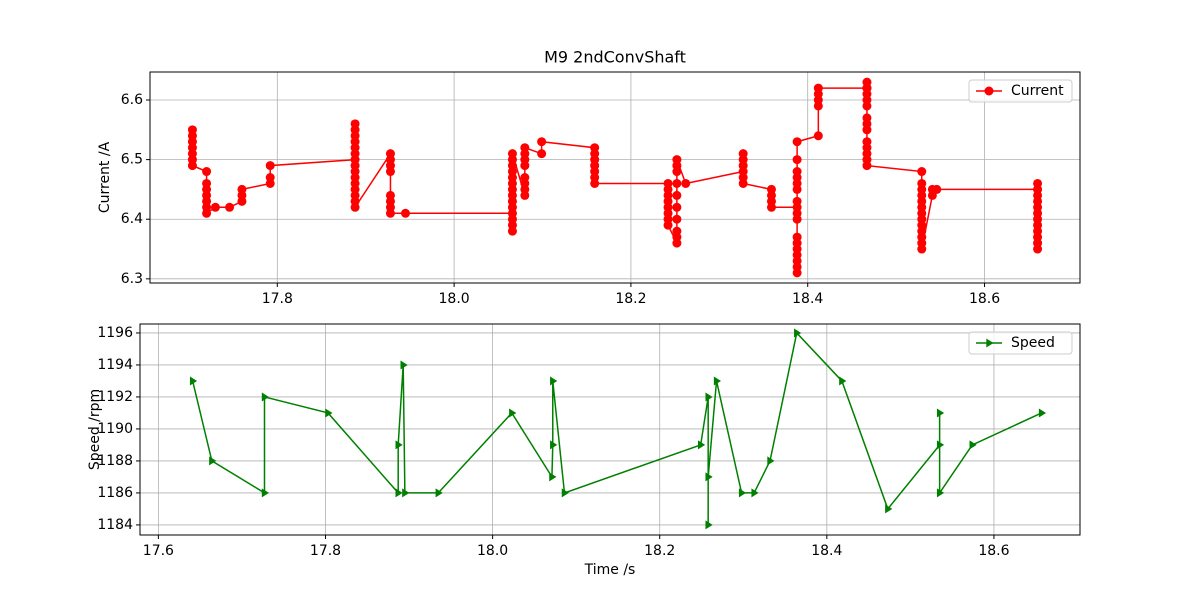 The image size is (1200, 600). What do you see at coordinates (105, 177) in the screenshot?
I see `y-axis-label: Current /A` at bounding box center [105, 177].